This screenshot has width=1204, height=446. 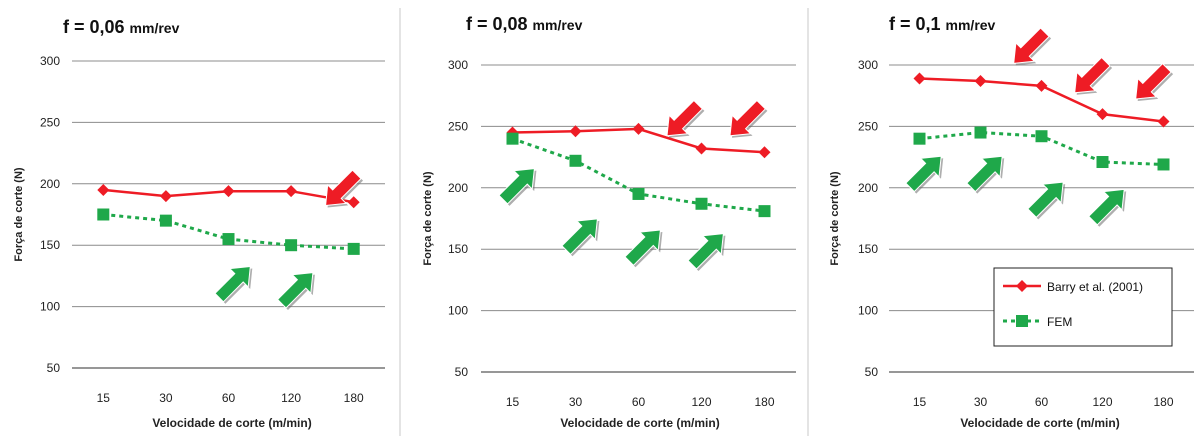 I want to click on legend-box, so click(x=1083, y=307).